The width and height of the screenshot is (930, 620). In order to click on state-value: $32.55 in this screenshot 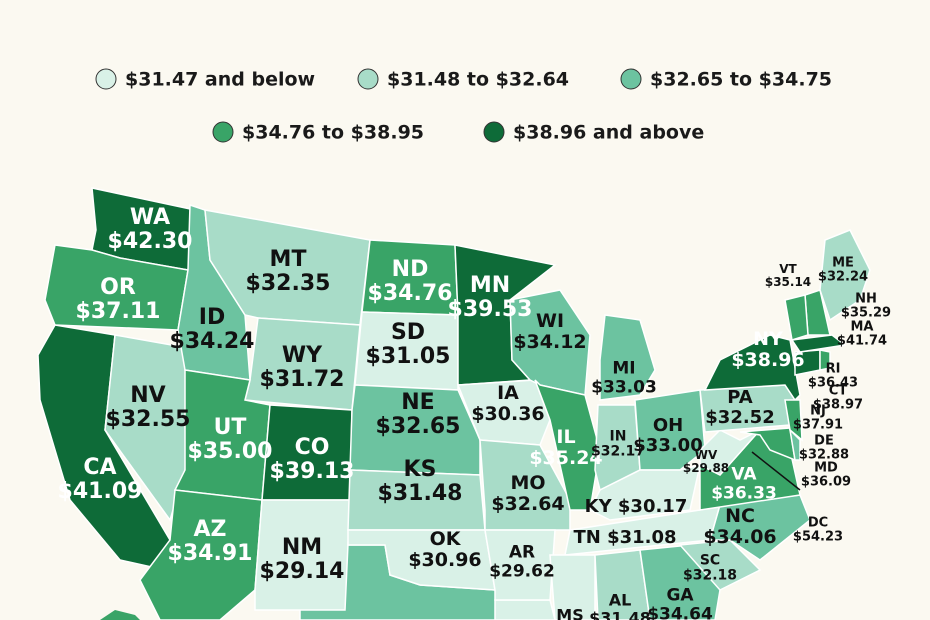, I will do `click(148, 419)`.